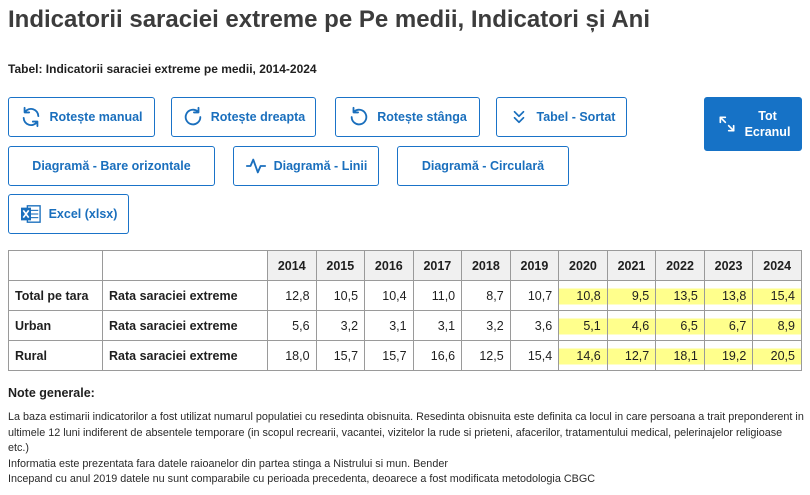 This screenshot has height=495, width=810. I want to click on year-header: 2020, so click(583, 265).